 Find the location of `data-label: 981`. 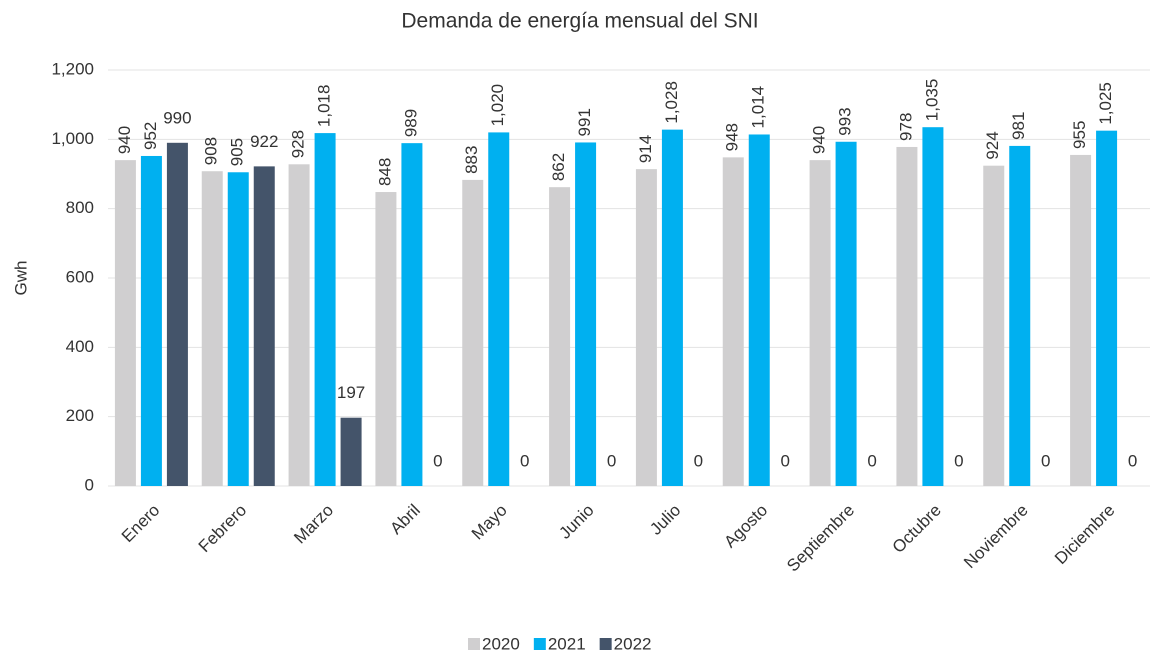

data-label: 981 is located at coordinates (1018, 126).